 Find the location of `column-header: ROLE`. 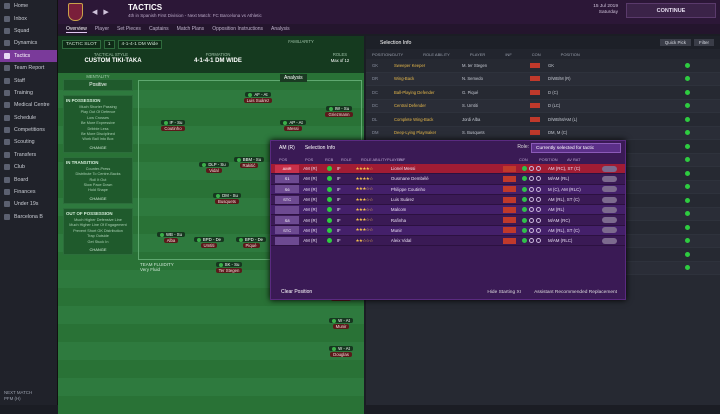

column-header: ROLE is located at coordinates (346, 159).